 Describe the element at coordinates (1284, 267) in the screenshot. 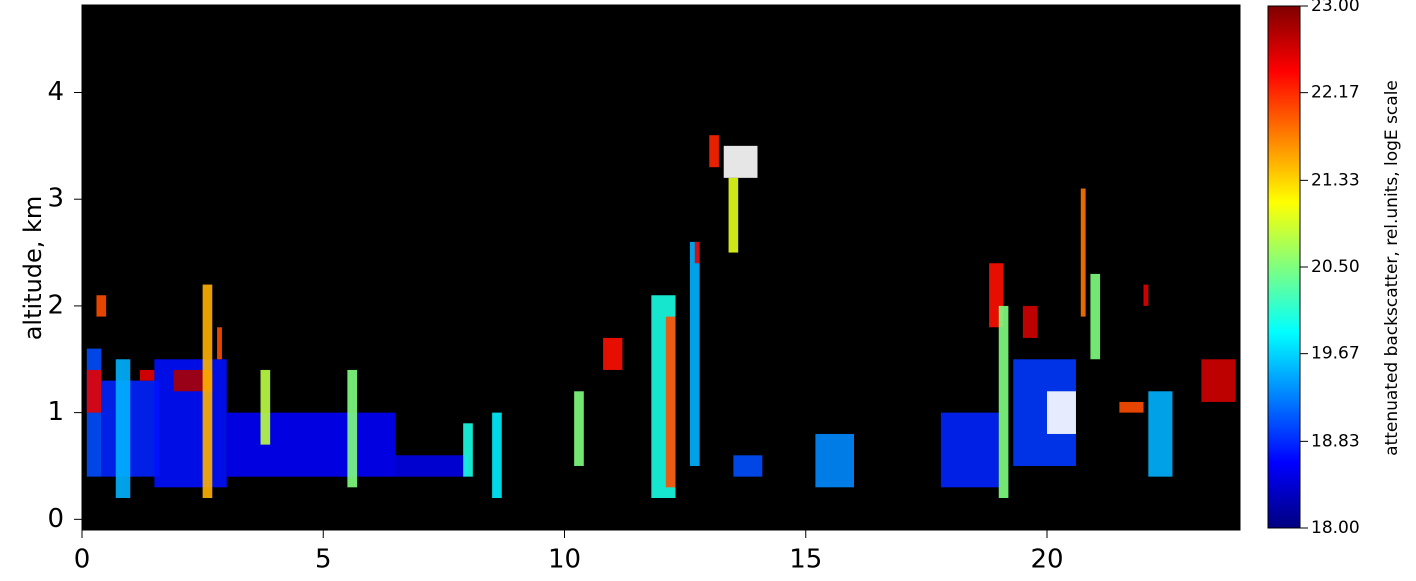

I see `colorbar` at that location.